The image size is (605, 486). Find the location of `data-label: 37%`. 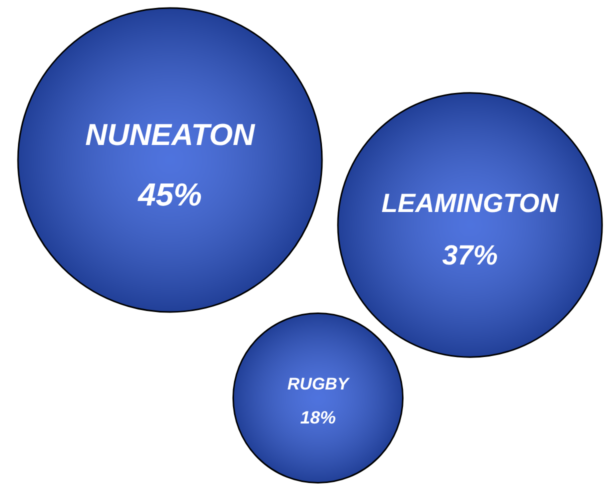

data-label: 37% is located at coordinates (470, 255).